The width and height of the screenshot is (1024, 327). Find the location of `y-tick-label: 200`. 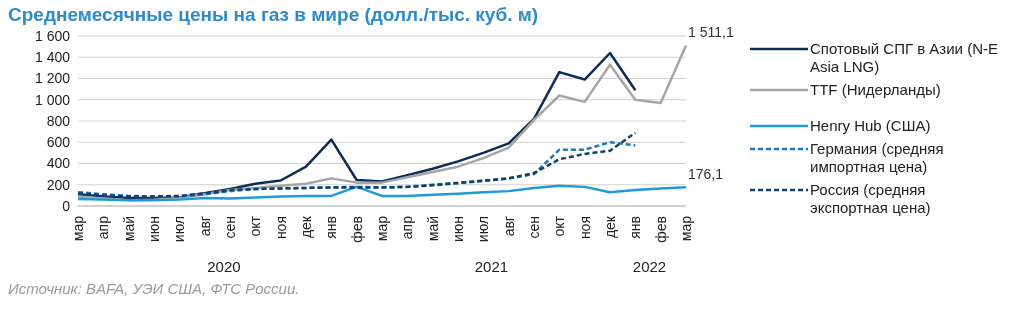

y-tick-label: 200 is located at coordinates (58, 184).